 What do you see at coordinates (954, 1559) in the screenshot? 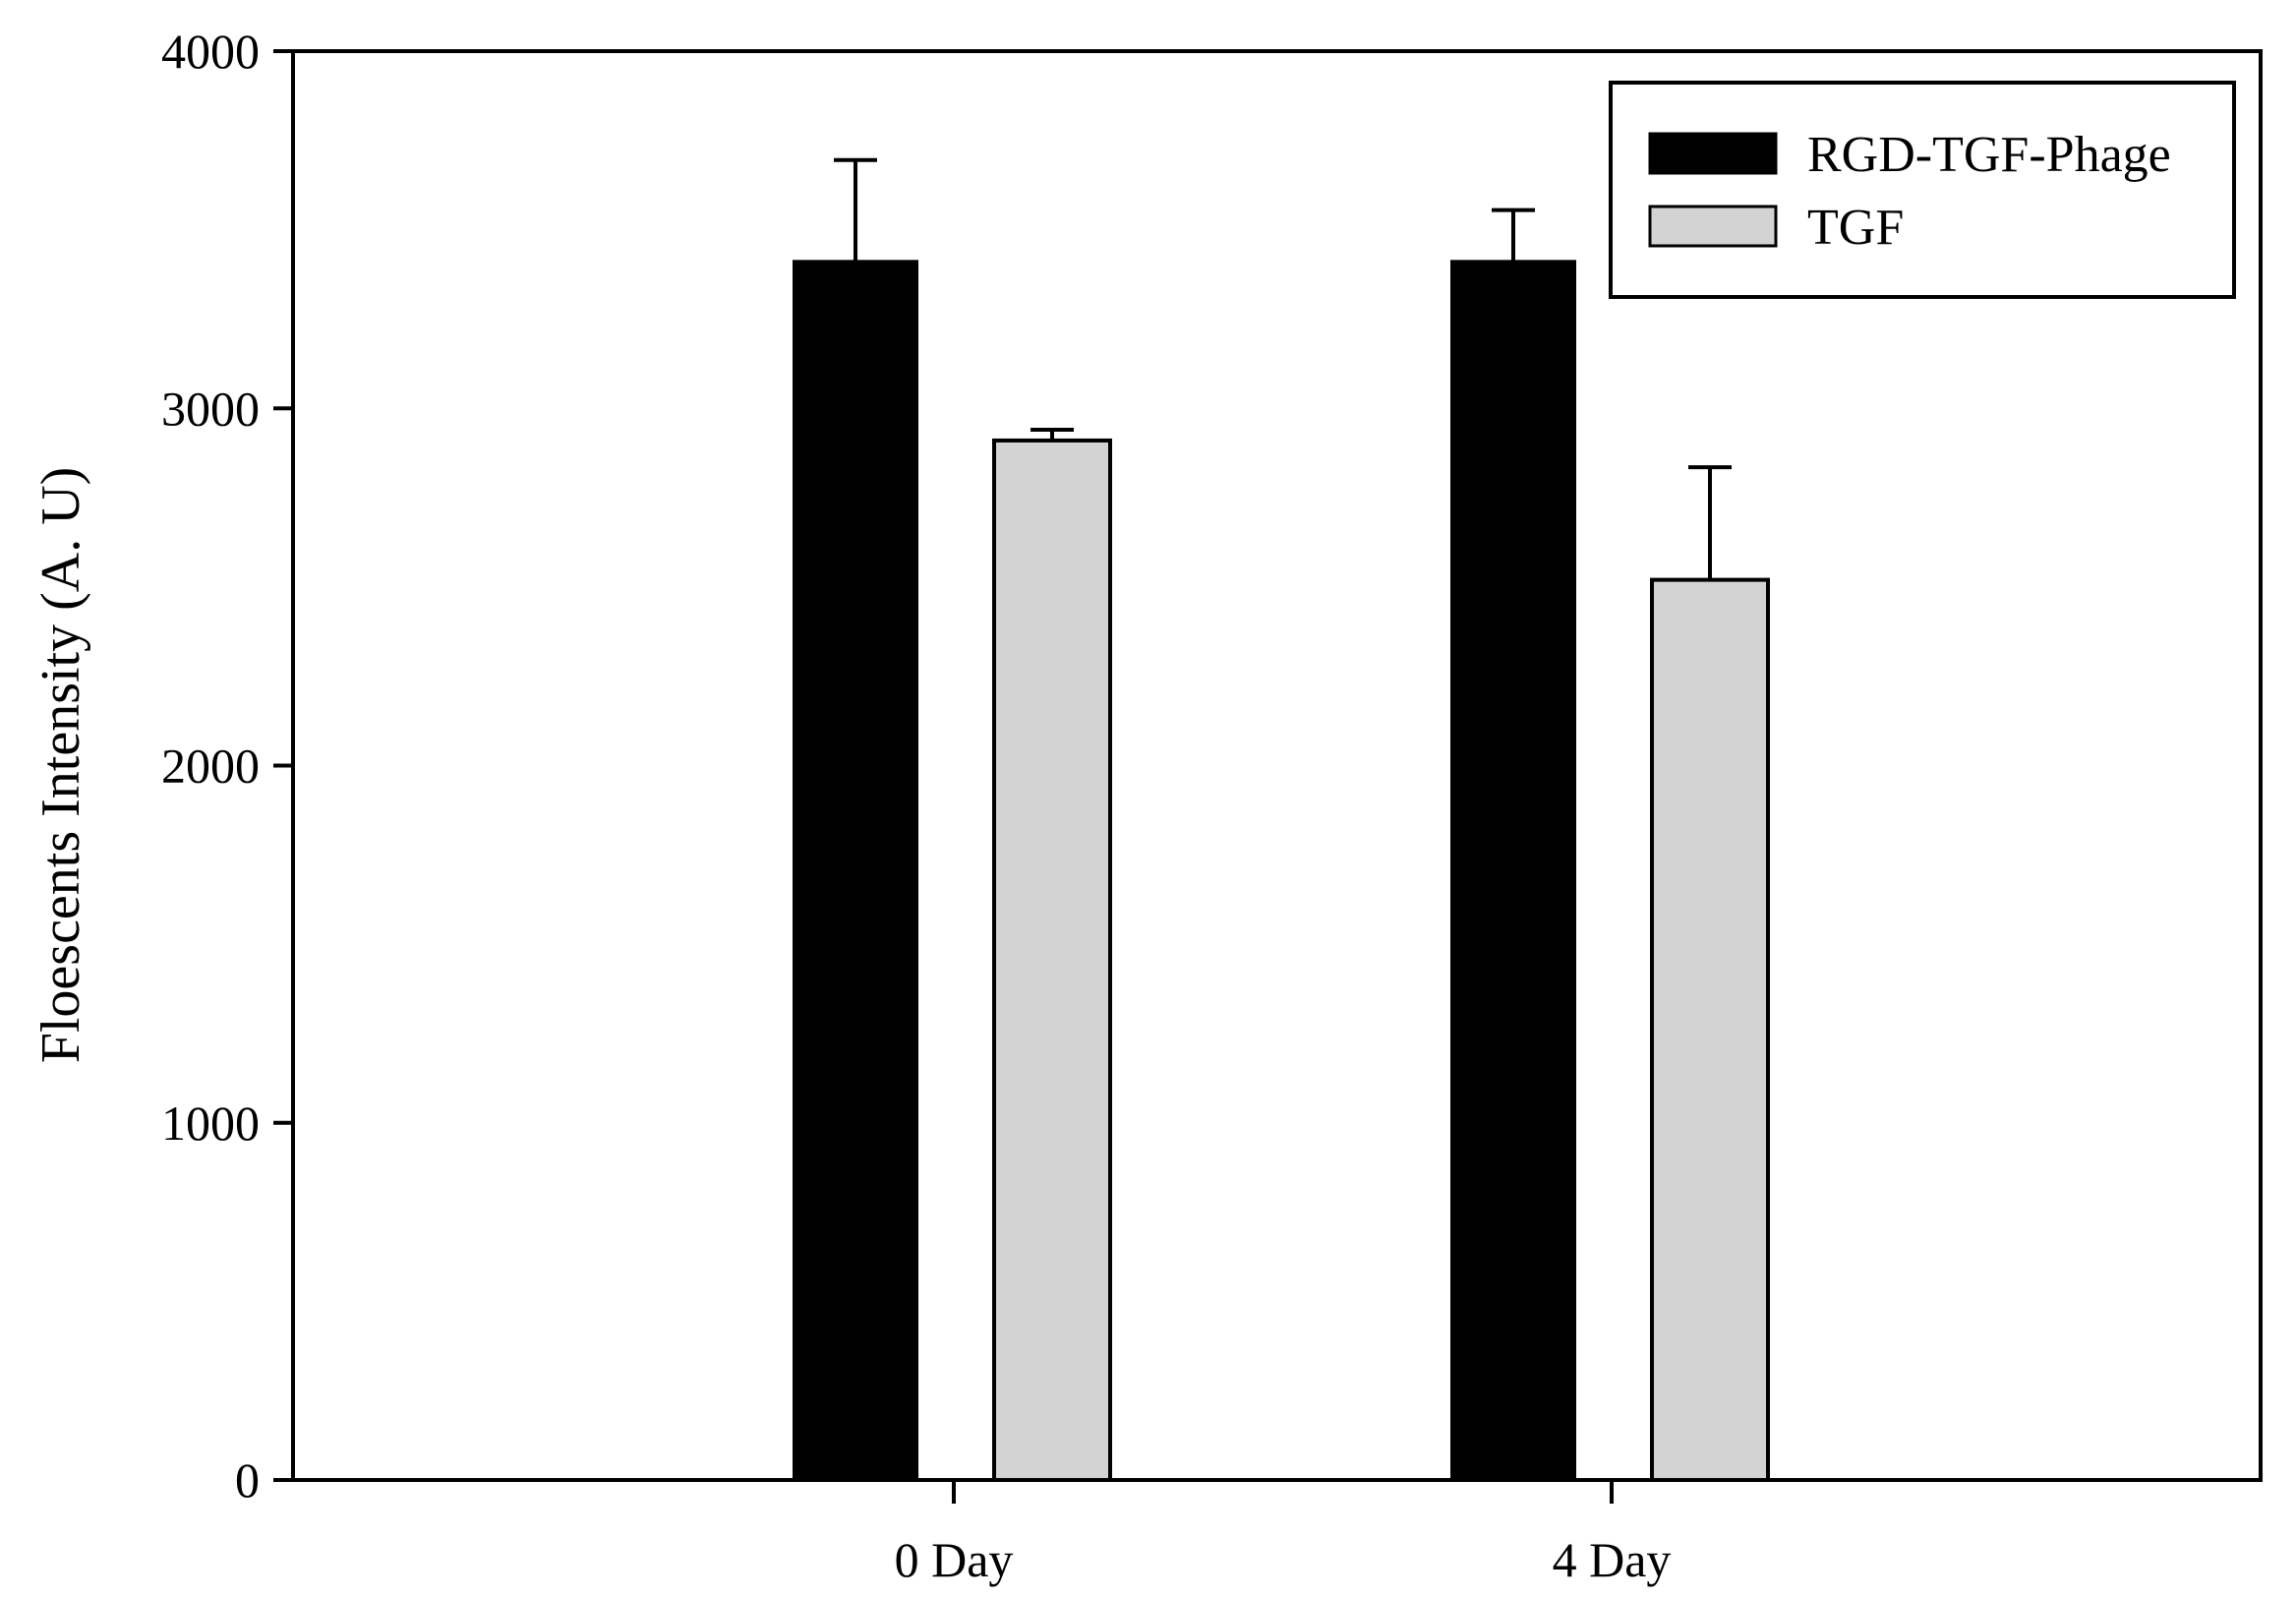
I see `x-tick-label-0: 0 Day` at bounding box center [954, 1559].